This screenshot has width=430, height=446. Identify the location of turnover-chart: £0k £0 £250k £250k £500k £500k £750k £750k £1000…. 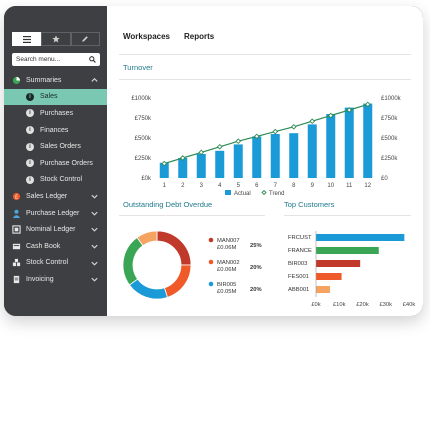
(266, 146).